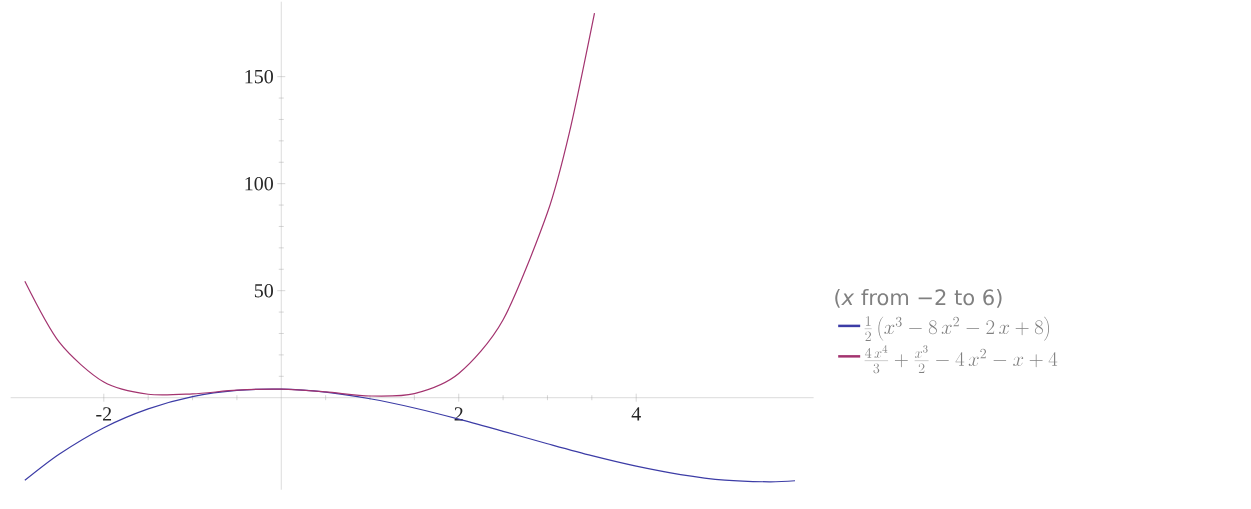  I want to click on y-tick-label: 150, so click(259, 76).